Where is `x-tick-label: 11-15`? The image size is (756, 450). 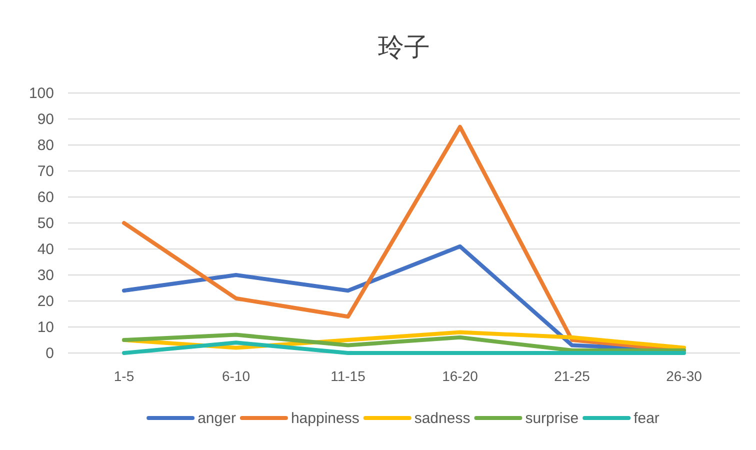
x-tick-label: 11-15 is located at coordinates (348, 376).